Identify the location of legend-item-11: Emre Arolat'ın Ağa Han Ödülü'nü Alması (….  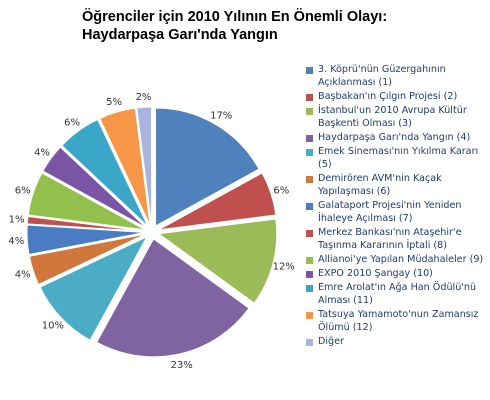
(396, 294).